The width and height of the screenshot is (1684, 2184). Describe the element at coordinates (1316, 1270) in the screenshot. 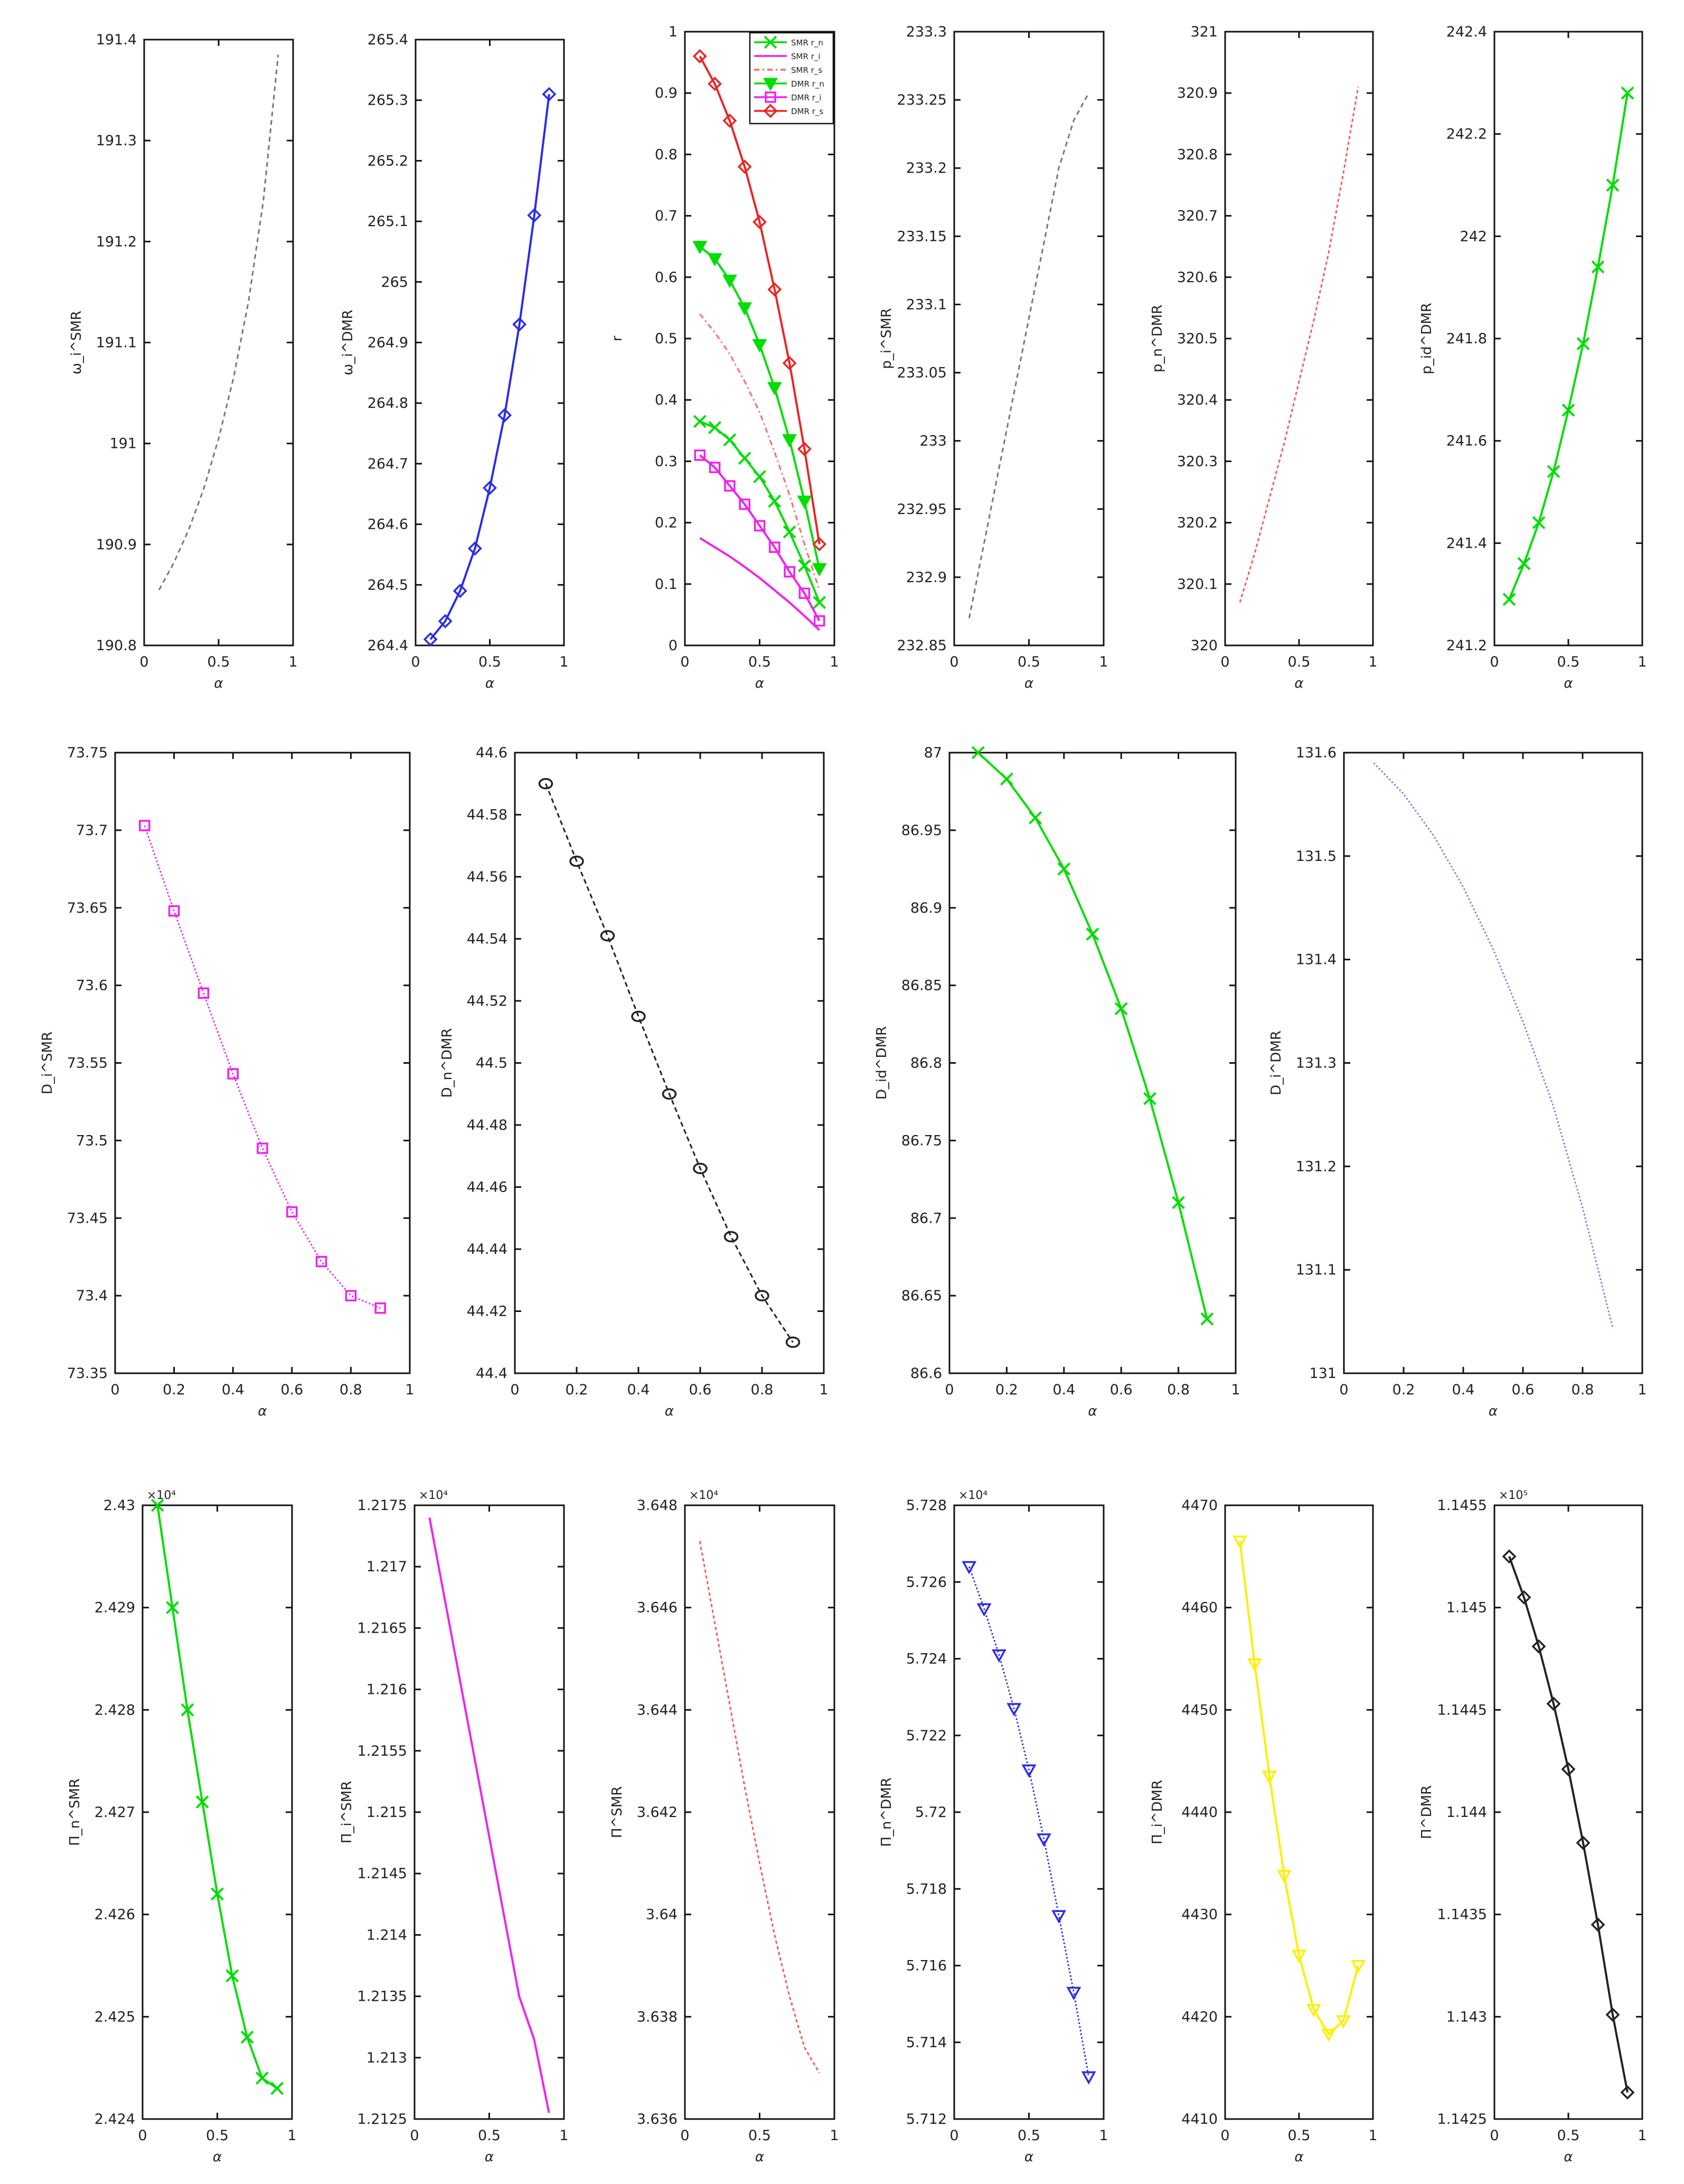

I see `y-tick-label: 131.1` at that location.